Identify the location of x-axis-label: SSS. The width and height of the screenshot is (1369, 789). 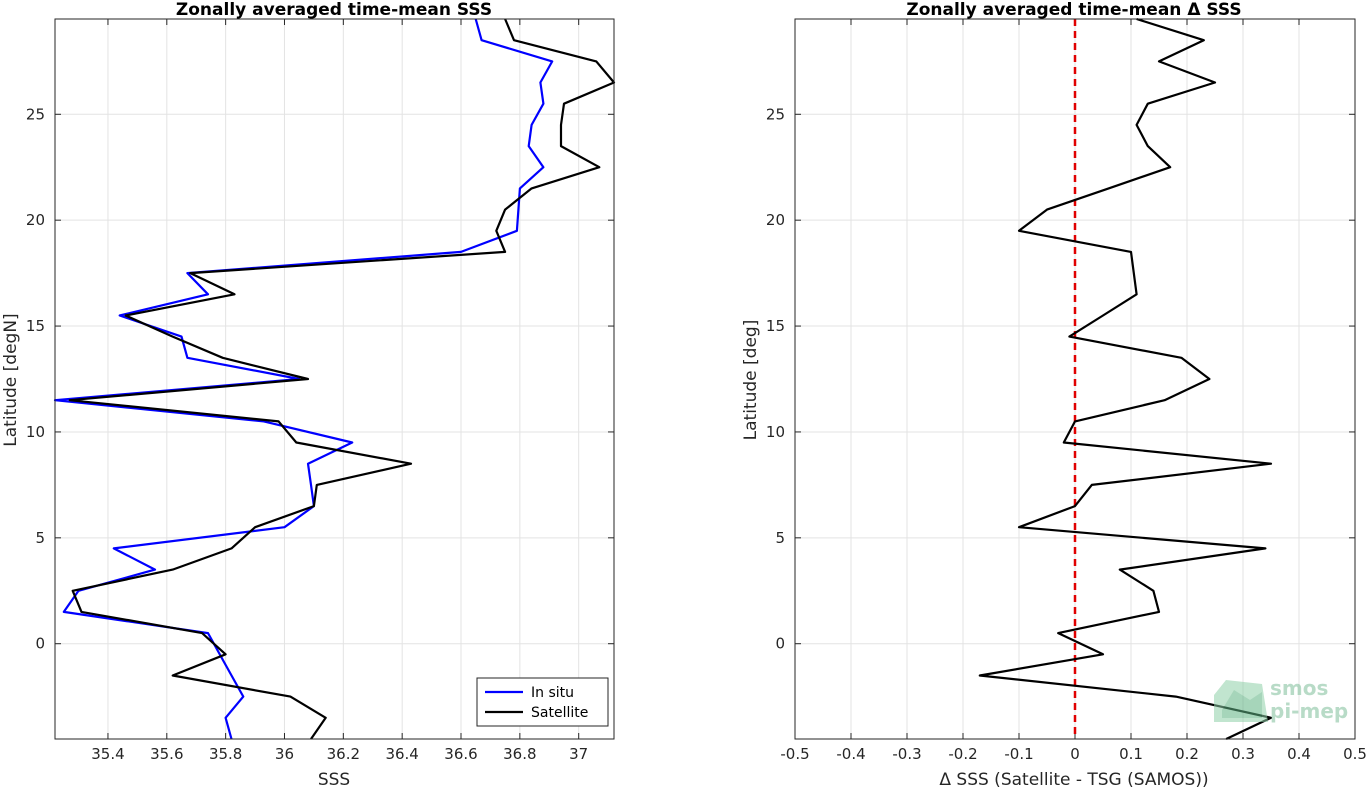
(334, 779).